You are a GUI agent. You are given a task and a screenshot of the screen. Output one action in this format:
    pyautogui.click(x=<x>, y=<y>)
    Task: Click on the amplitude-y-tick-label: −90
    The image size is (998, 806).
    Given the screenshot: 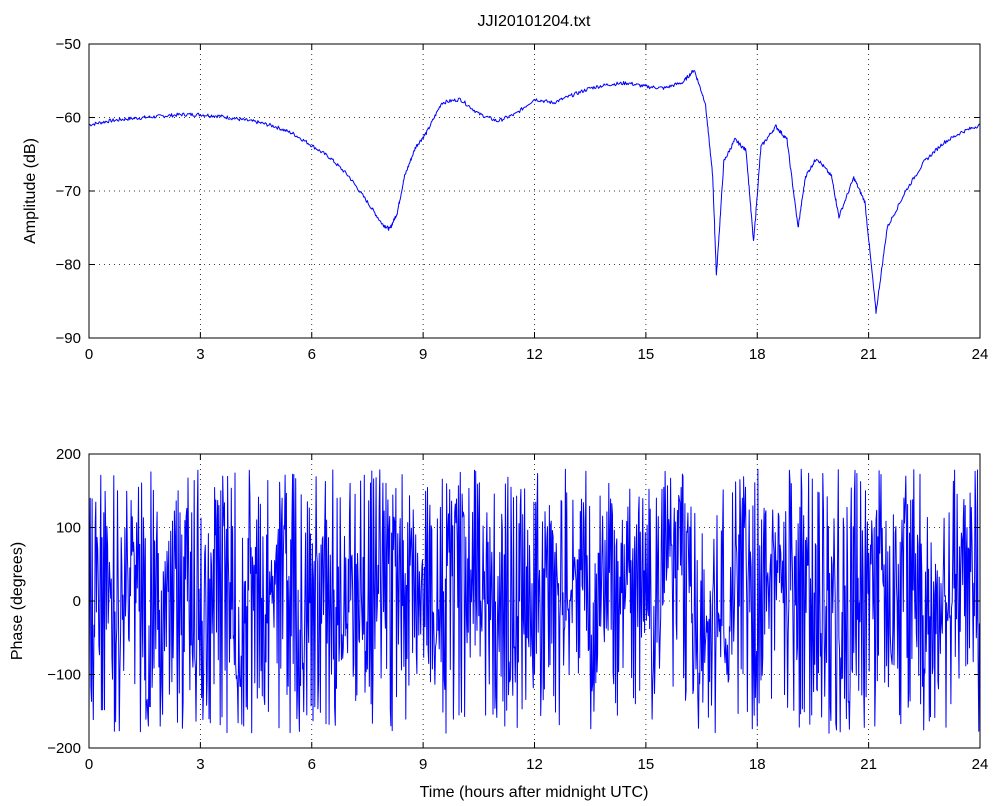 What is the action you would take?
    pyautogui.click(x=68, y=338)
    